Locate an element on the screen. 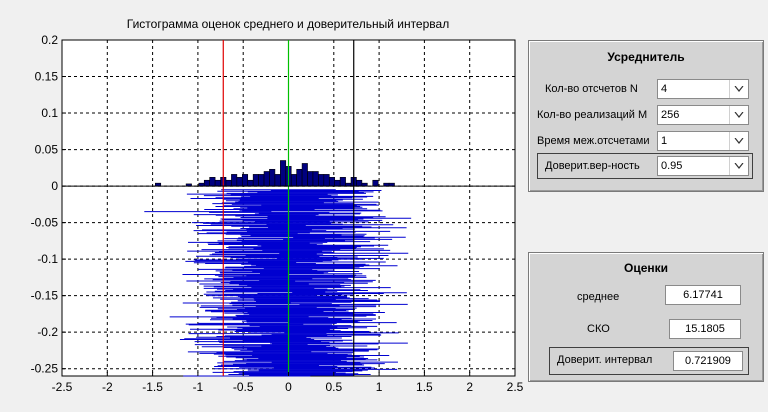 The height and width of the screenshot is (412, 768). samples-value: 4 is located at coordinates (664, 89).